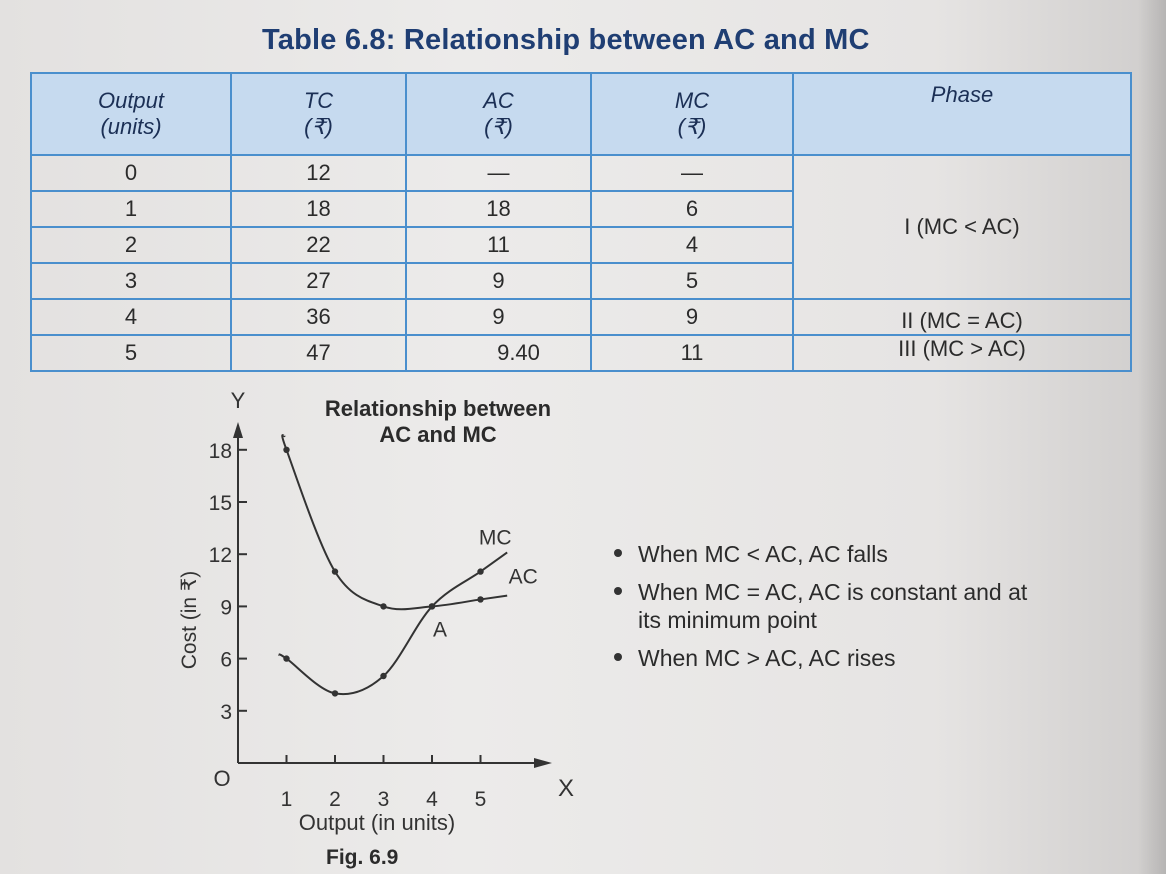 This screenshot has width=1166, height=874. Describe the element at coordinates (220, 555) in the screenshot. I see `y-tick-label: 12` at that location.